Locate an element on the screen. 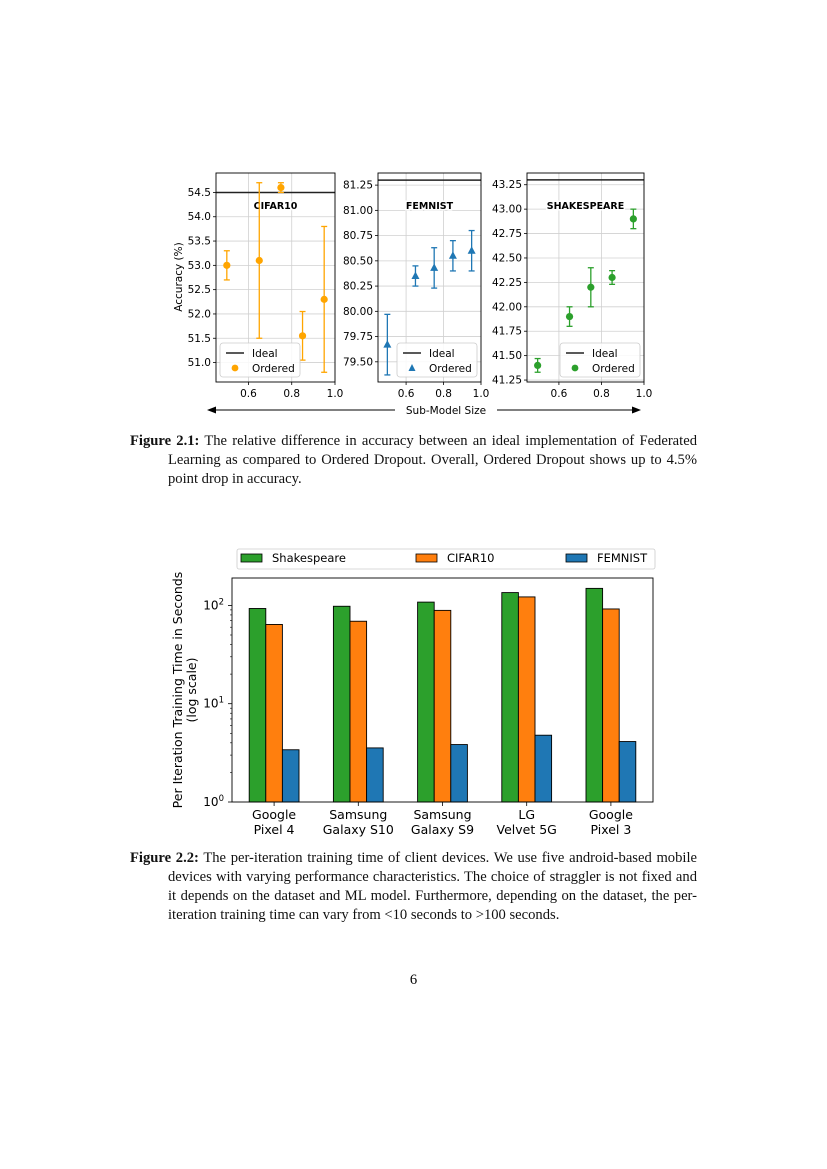 This screenshot has width=827, height=1169. y-tick-label: 51.5 is located at coordinates (199, 339).